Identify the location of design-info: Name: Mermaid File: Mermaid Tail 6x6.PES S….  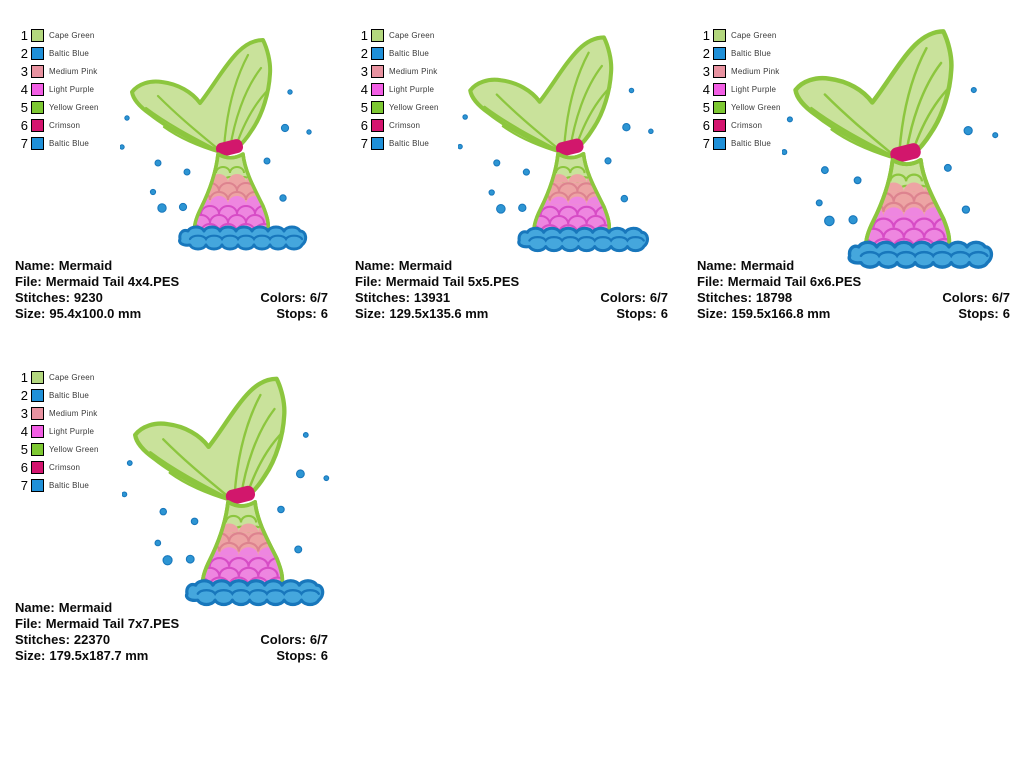
(853, 290).